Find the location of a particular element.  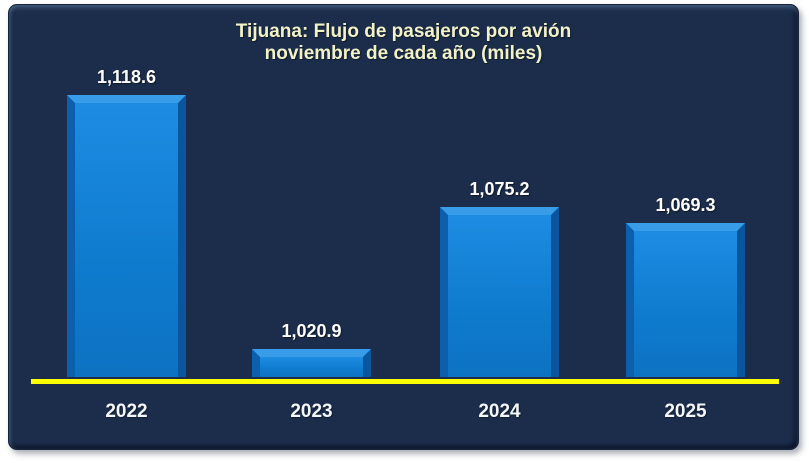

bar-value-label-2025: 1,069.3 is located at coordinates (685, 205).